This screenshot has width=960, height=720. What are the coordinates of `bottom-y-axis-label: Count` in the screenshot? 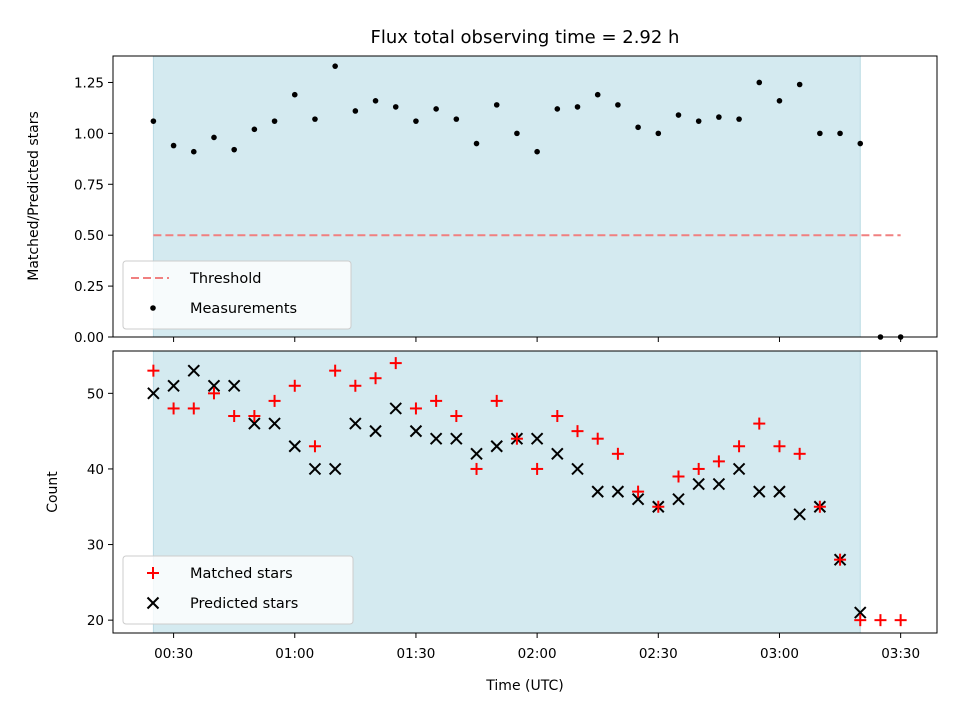 It's located at (53, 492).